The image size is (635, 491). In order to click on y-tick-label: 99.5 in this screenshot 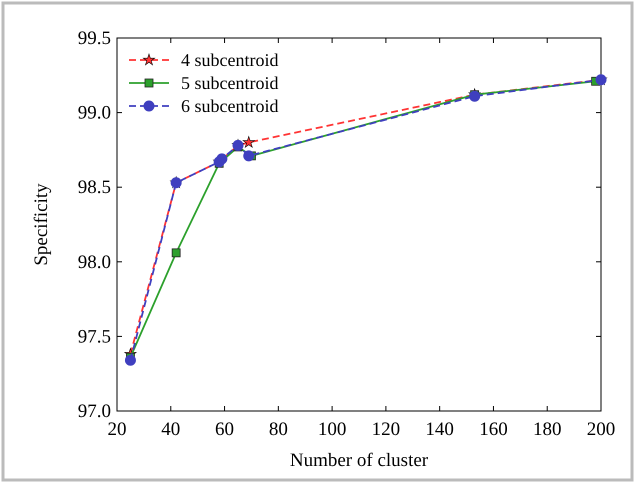, I will do `click(94, 38)`.